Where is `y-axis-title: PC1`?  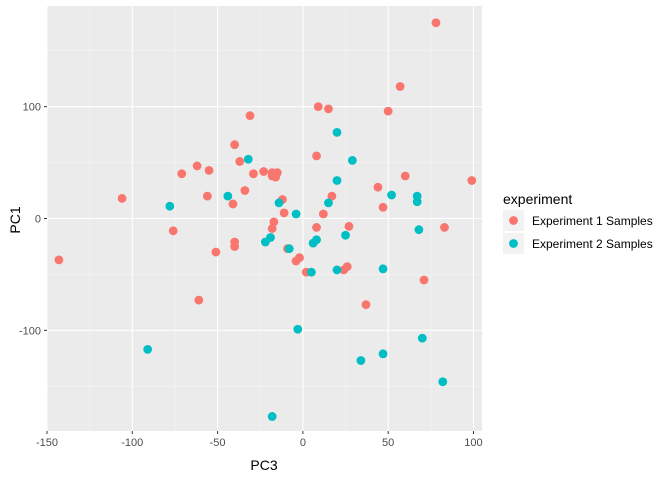
y-axis-title: PC1 is located at coordinates (15, 219).